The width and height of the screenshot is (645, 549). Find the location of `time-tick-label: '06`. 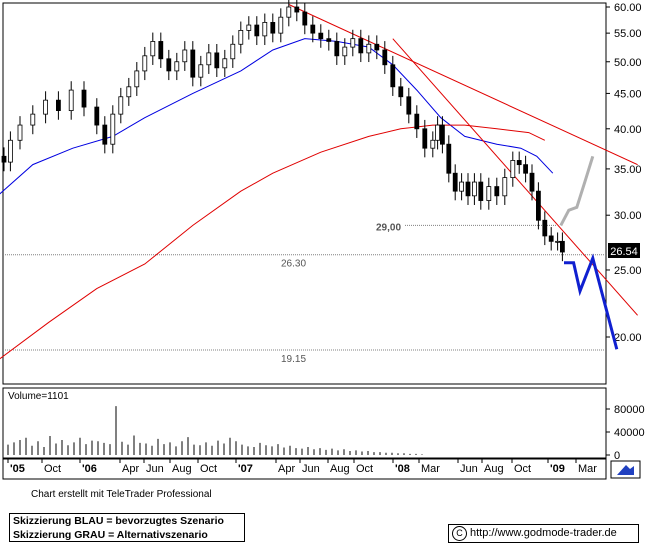

time-tick-label: '06 is located at coordinates (89, 469).